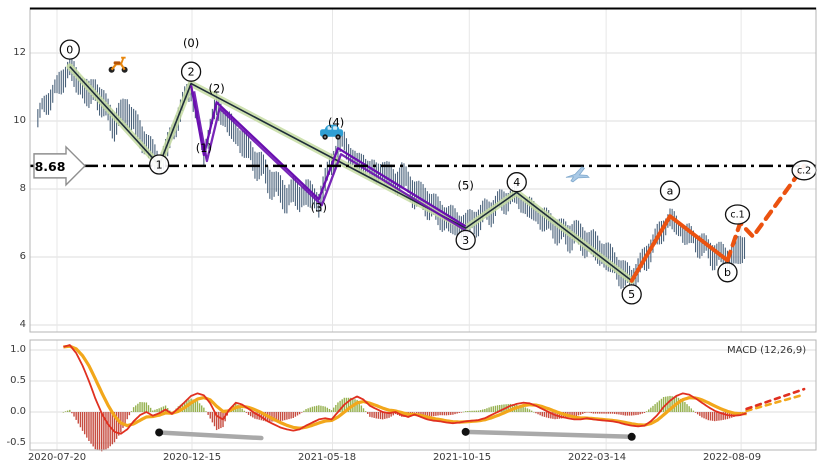 This screenshot has width=822, height=471. I want to click on xtick-2020-07-20: 2020-07-20, so click(57, 457).